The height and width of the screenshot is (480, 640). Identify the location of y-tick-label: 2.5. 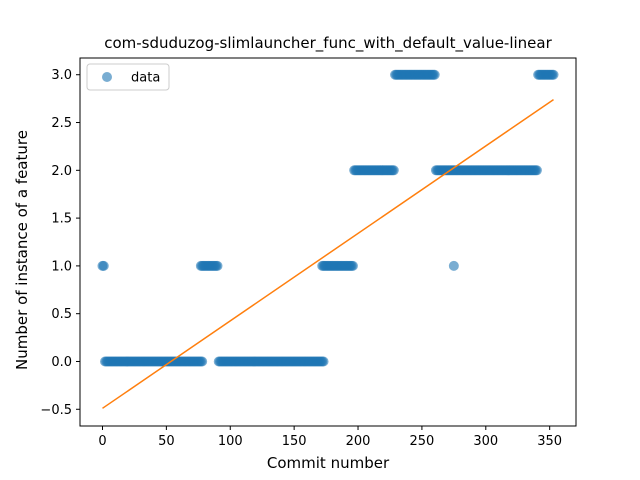
(61, 123).